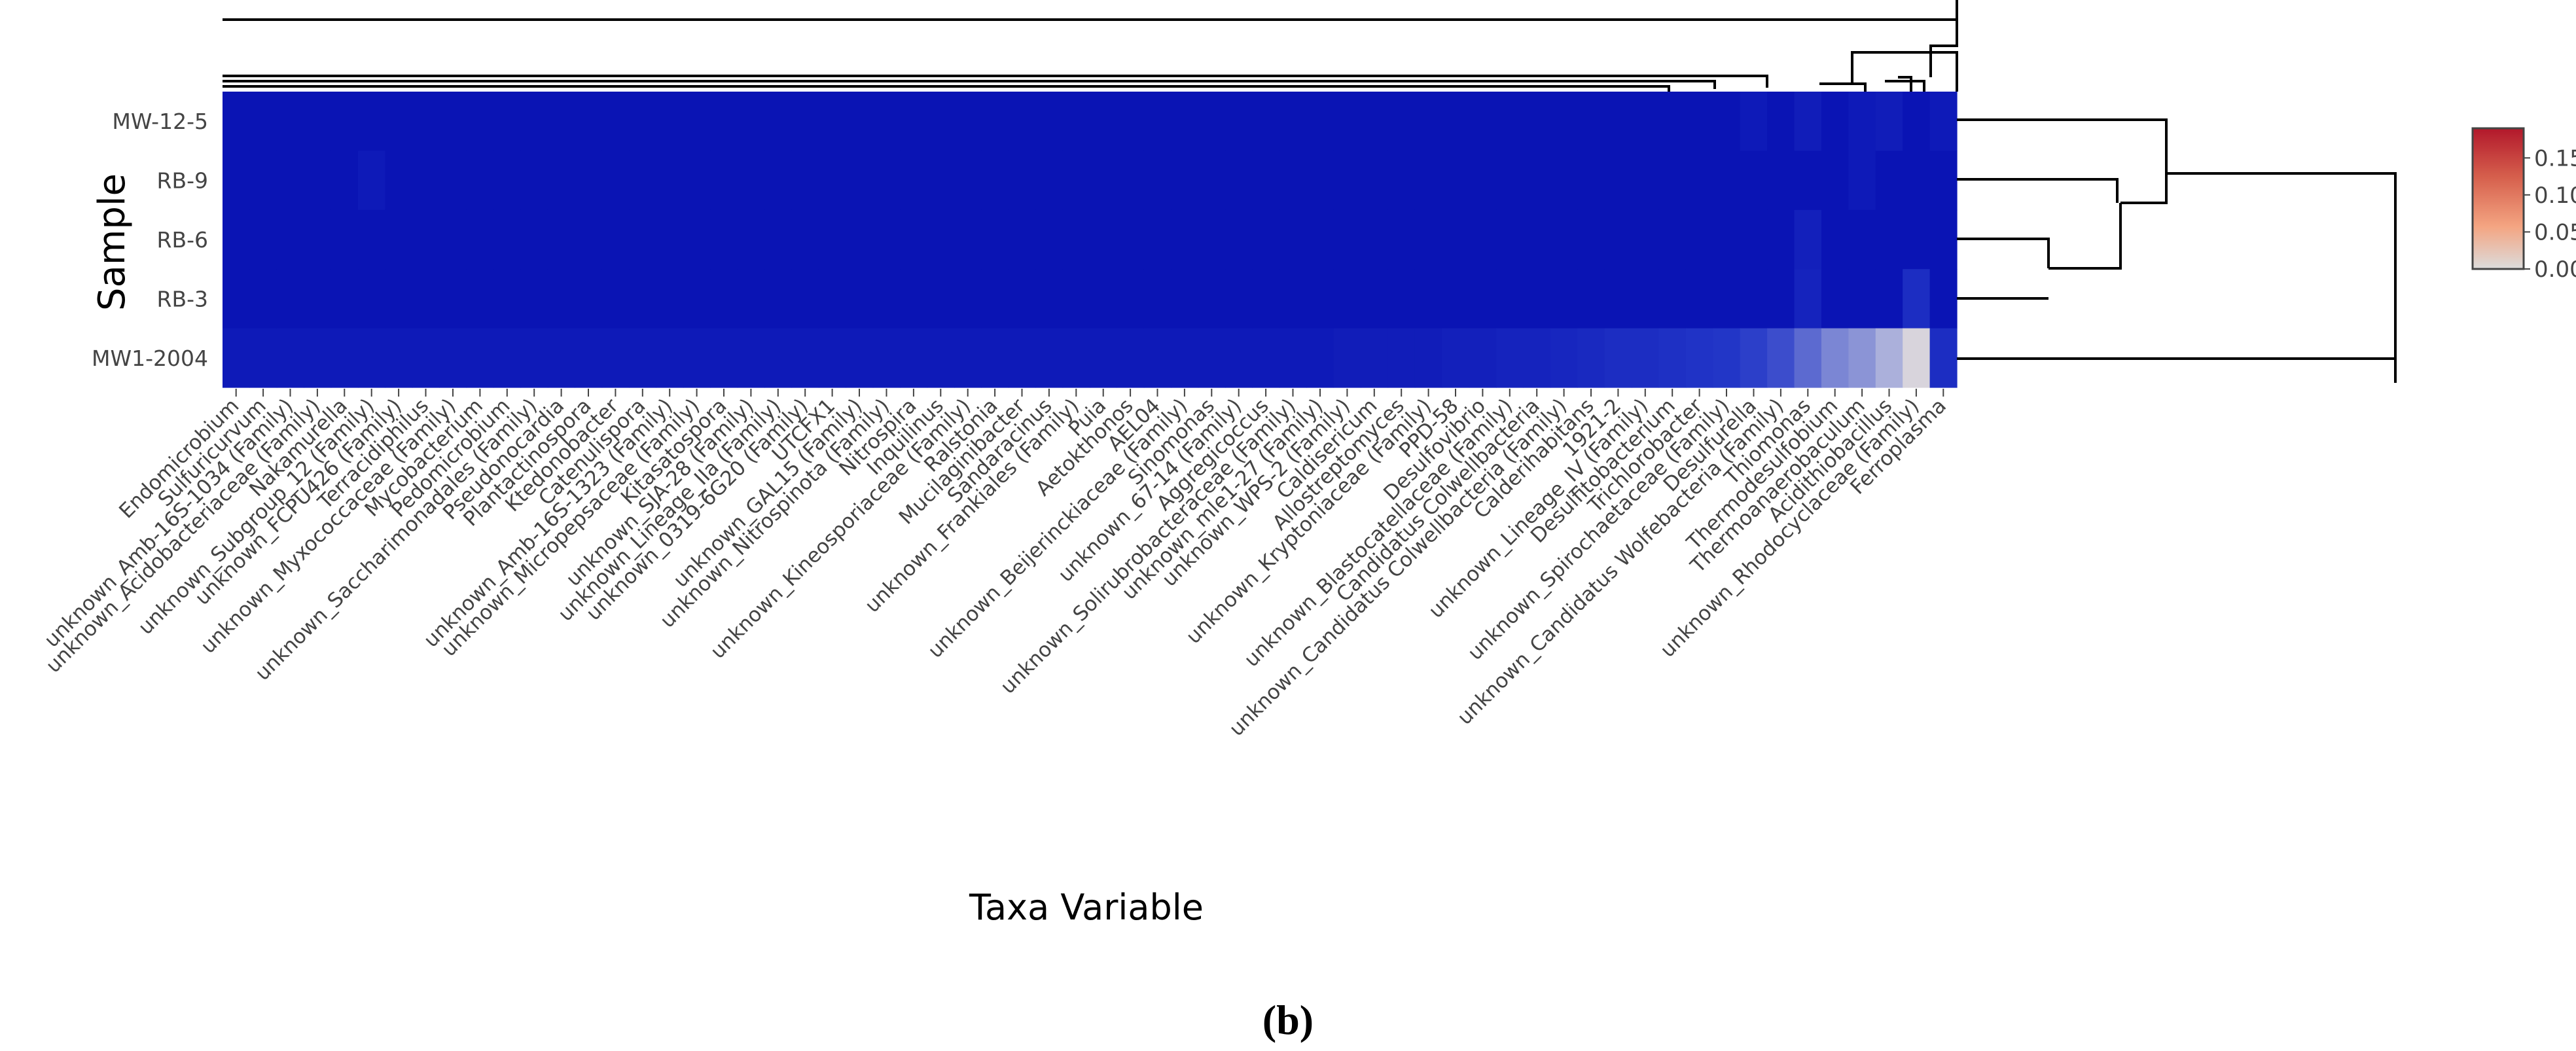  Describe the element at coordinates (112, 242) in the screenshot. I see `y-axis-title: Sample` at that location.